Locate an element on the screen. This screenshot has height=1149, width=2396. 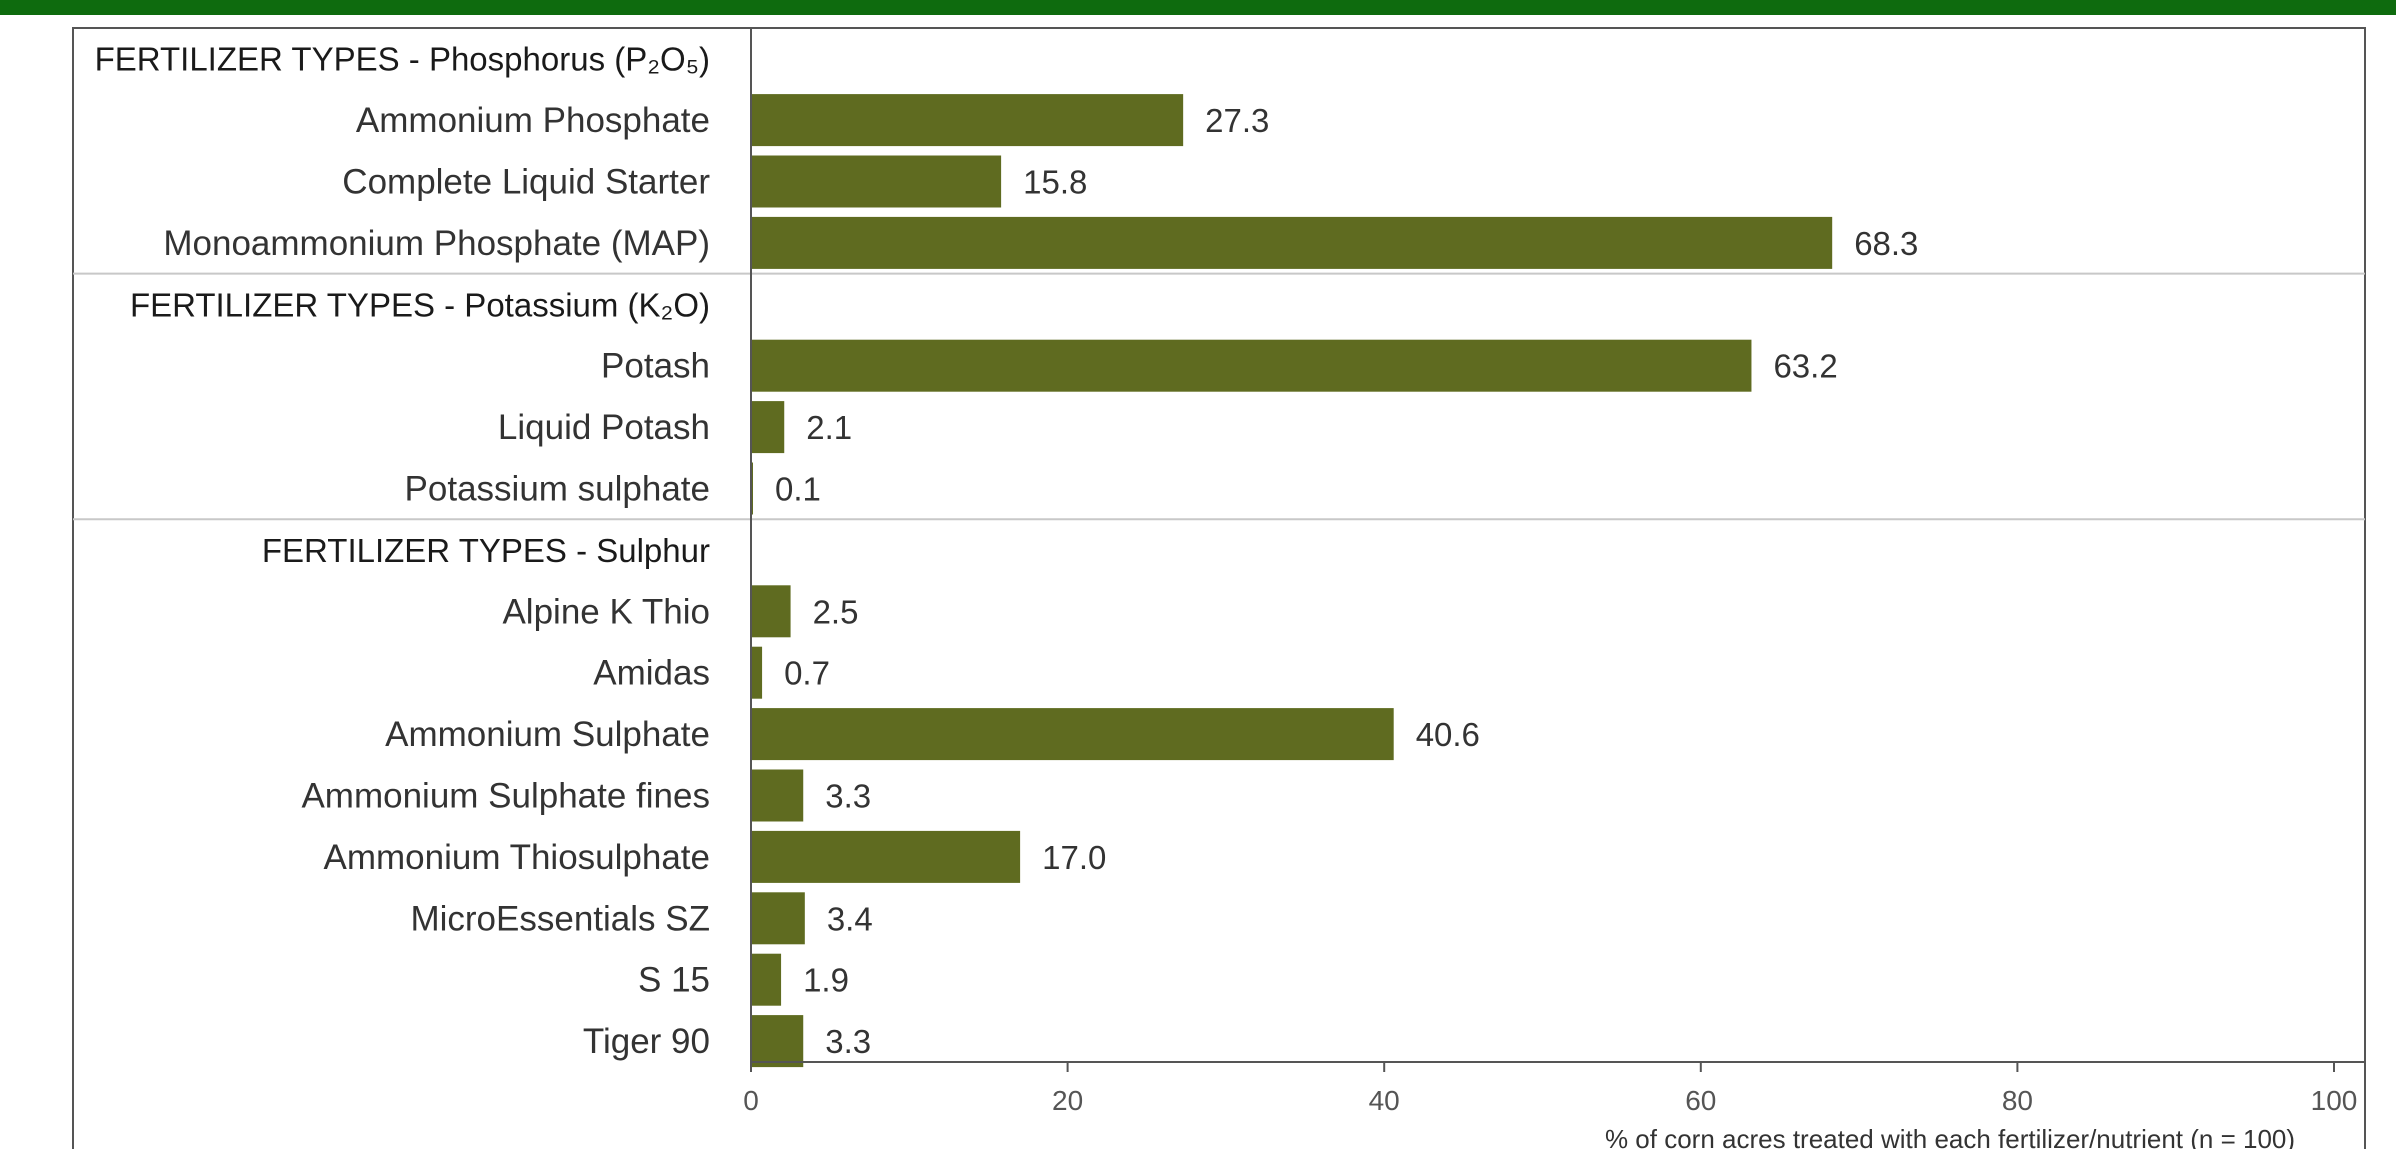
value-label: 0.7 is located at coordinates (807, 673).